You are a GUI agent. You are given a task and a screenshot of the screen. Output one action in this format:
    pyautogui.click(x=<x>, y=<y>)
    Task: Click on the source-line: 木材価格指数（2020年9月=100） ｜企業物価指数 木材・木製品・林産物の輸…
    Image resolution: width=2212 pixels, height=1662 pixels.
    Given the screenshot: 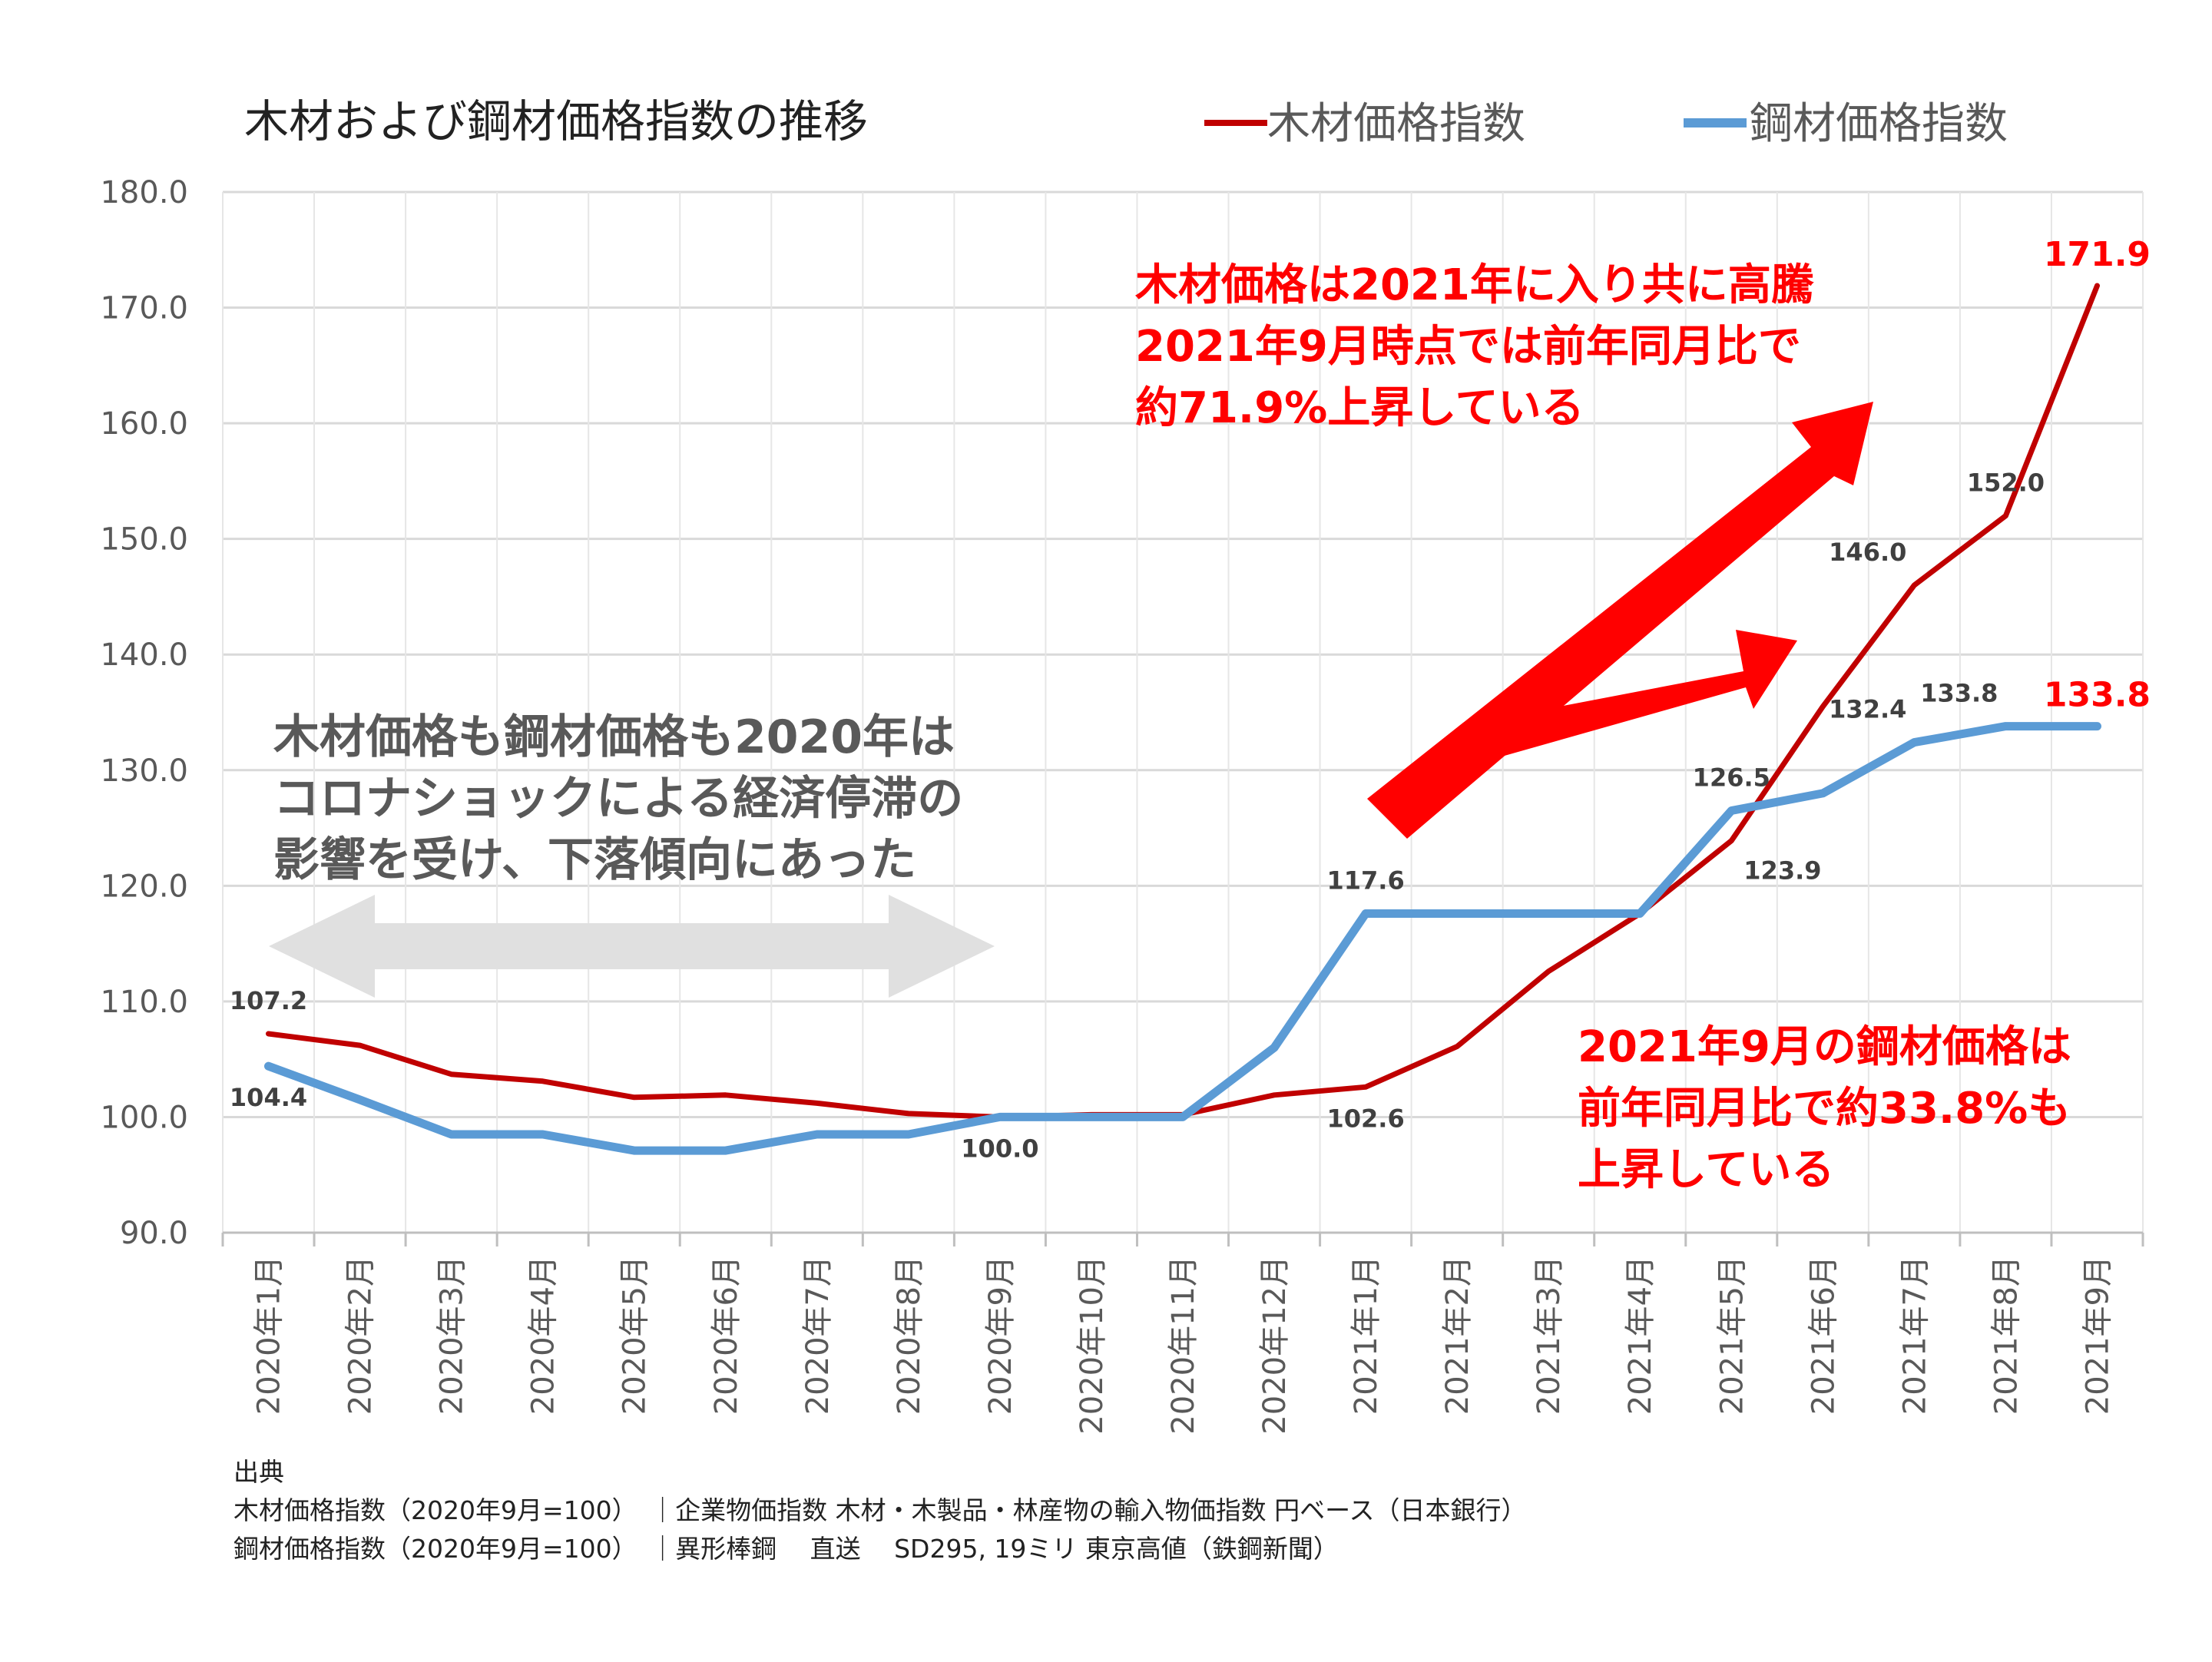 What is the action you would take?
    pyautogui.click(x=880, y=1510)
    